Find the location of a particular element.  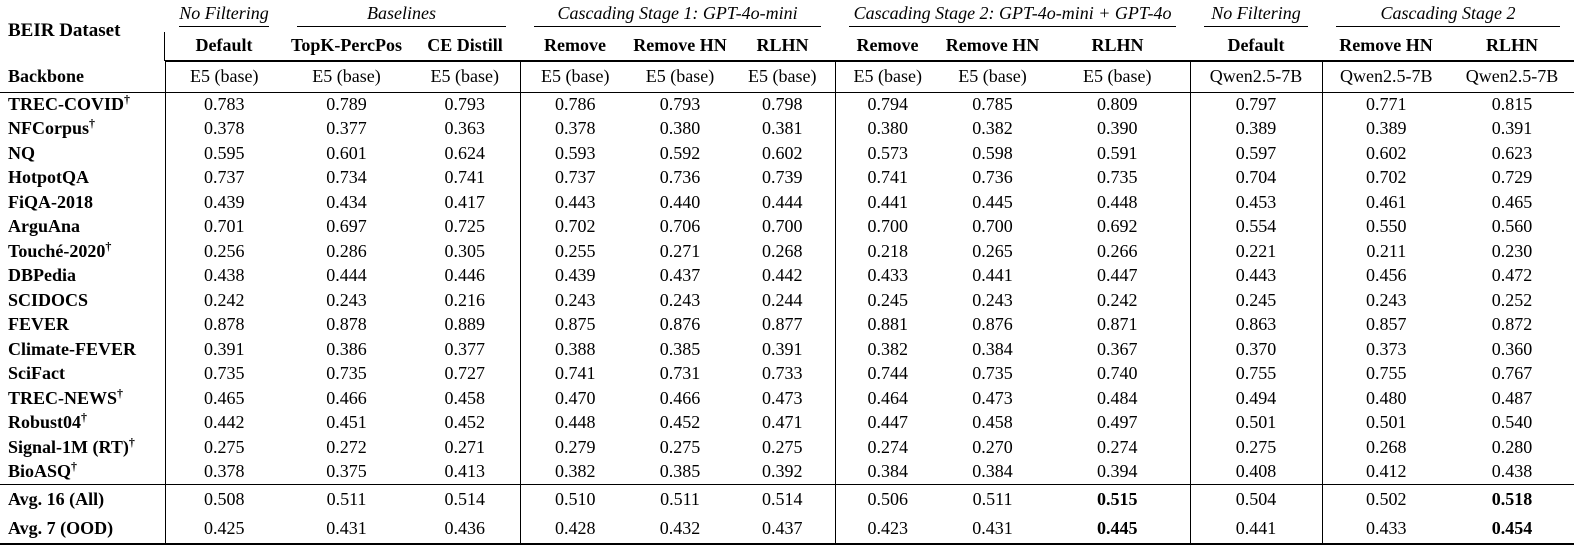

value-cell: 0.373 is located at coordinates (1386, 348).